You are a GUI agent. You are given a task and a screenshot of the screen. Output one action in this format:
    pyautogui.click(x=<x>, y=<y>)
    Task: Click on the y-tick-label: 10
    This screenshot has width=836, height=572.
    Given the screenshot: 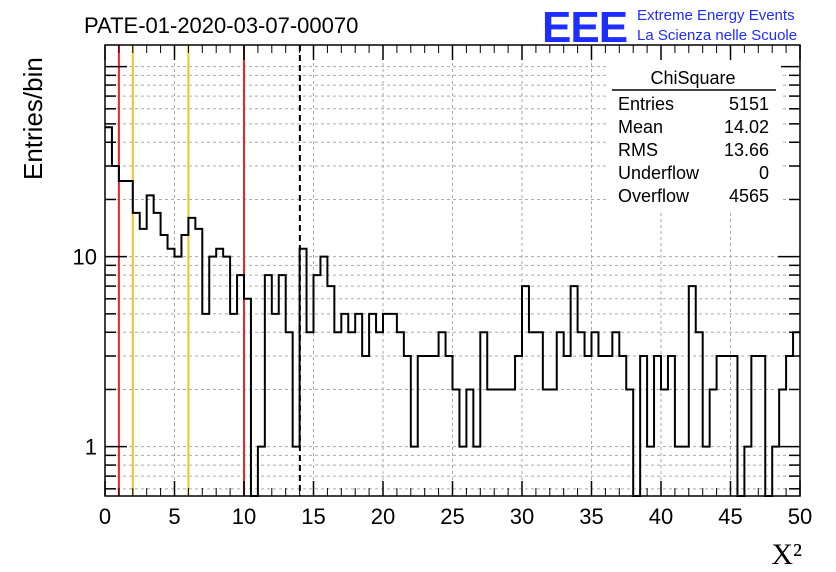 What is the action you would take?
    pyautogui.click(x=85, y=257)
    